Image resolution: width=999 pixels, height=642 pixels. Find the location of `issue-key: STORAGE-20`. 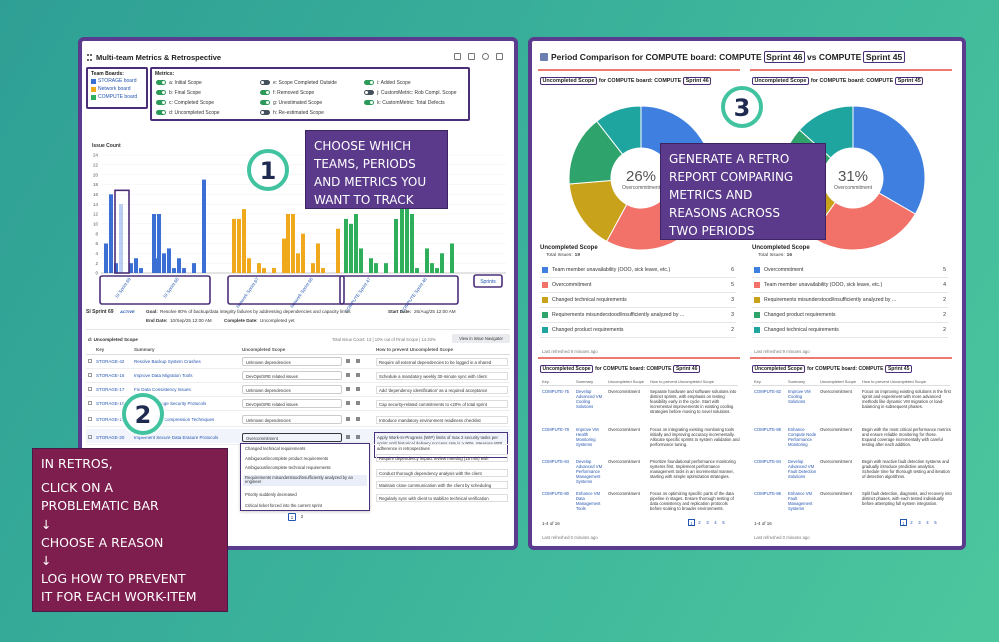

issue-key: STORAGE-20 is located at coordinates (110, 437).